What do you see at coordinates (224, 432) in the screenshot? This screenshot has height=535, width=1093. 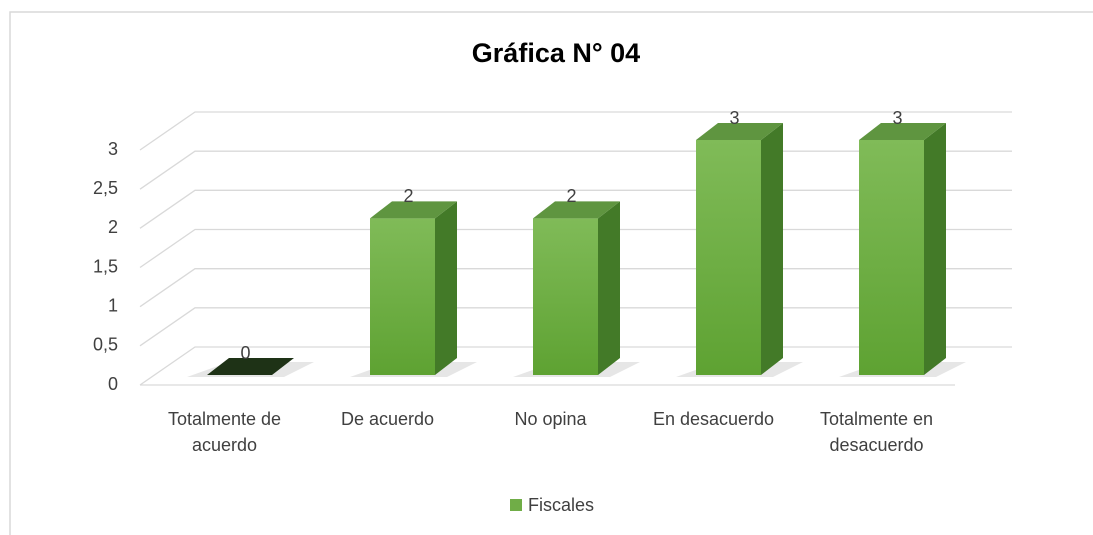 I see `x-tick-label: Totalmente de acuerdo` at bounding box center [224, 432].